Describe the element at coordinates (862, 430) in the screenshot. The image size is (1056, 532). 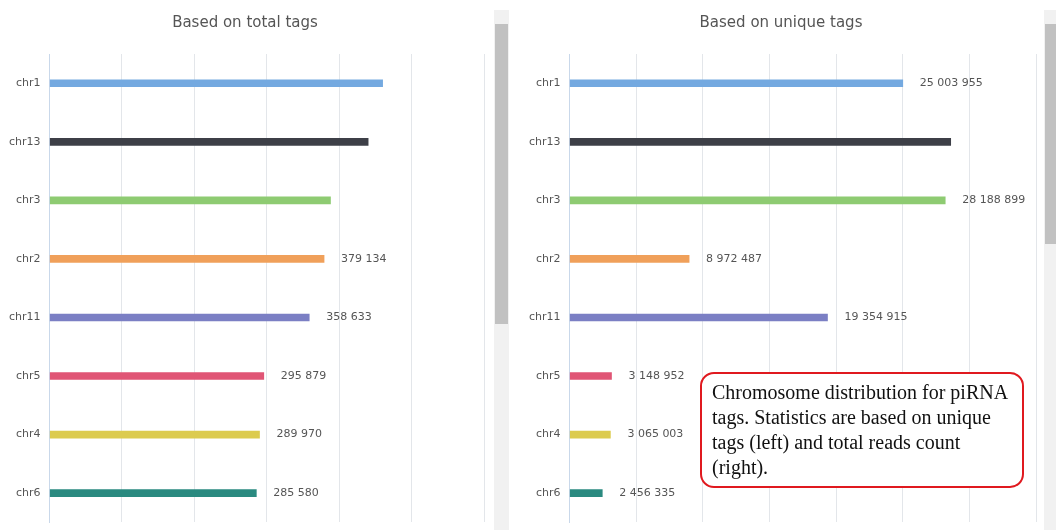
I see `annotation: Chromosome distribution for piRNA tags. Statistics are based on unique tags (left) and total reads count (right).` at that location.